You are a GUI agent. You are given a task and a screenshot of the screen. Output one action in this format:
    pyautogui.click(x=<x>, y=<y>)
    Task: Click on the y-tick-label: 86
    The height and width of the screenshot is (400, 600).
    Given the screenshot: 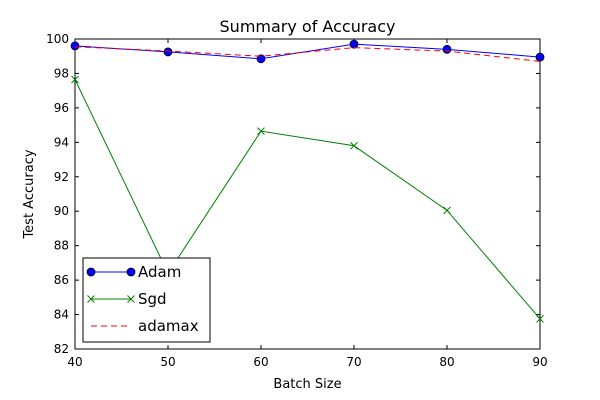 What is the action you would take?
    pyautogui.click(x=61, y=280)
    